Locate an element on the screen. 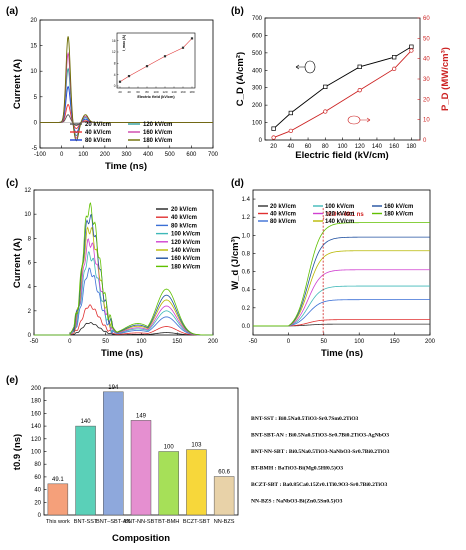 This screenshot has height=550, width=466. panel-d-x-tick-label: 50 is located at coordinates (323, 342).